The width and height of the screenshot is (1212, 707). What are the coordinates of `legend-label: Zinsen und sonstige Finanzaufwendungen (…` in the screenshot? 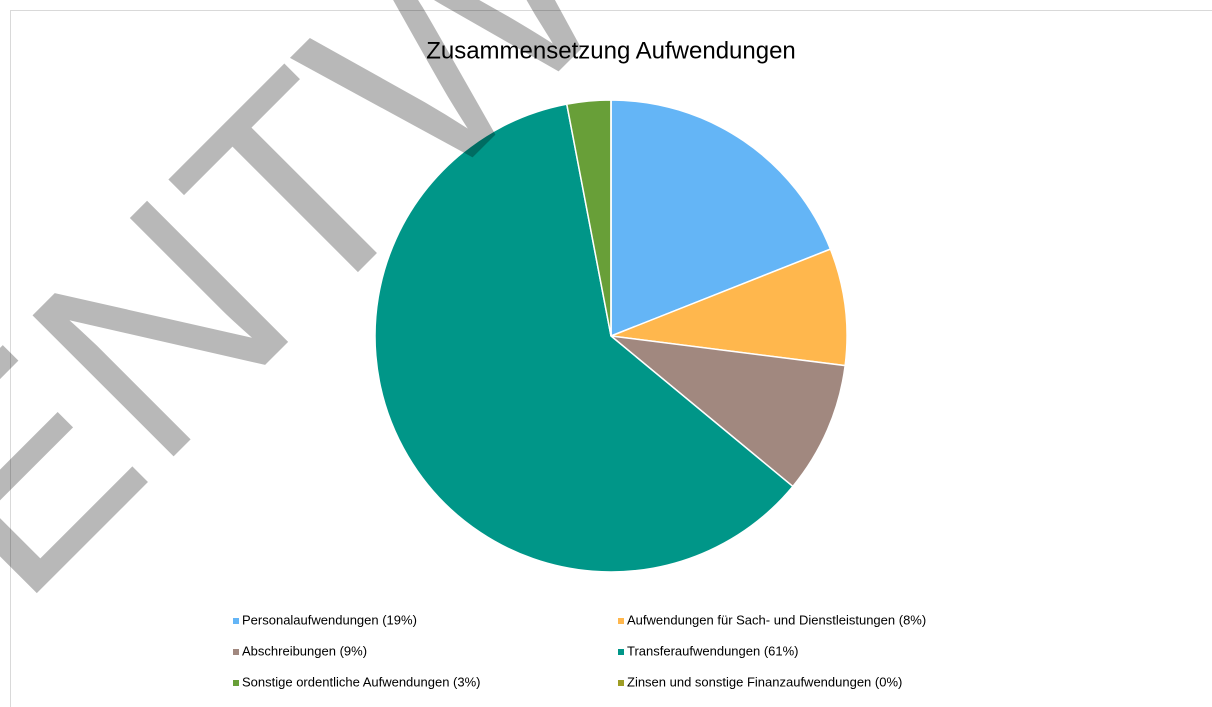 It's located at (764, 681).